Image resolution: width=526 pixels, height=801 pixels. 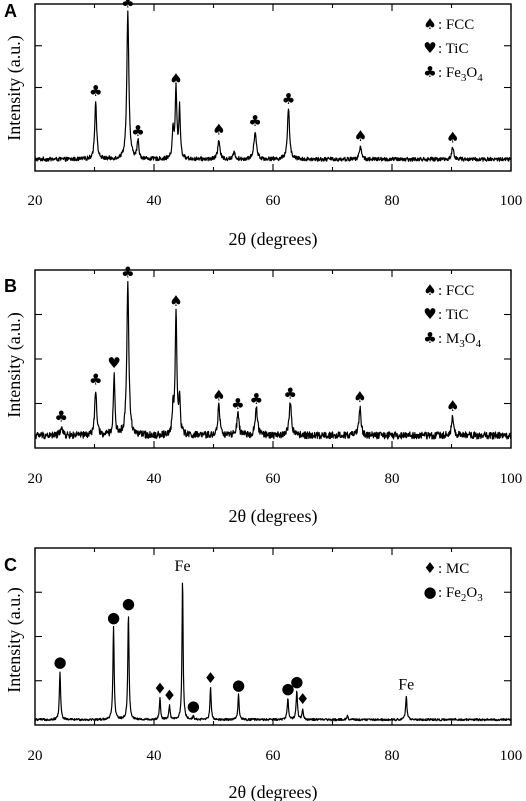 I want to click on legend-a: ♠: FCC♥: TiC♣: Fe3O4, so click(x=453, y=49).